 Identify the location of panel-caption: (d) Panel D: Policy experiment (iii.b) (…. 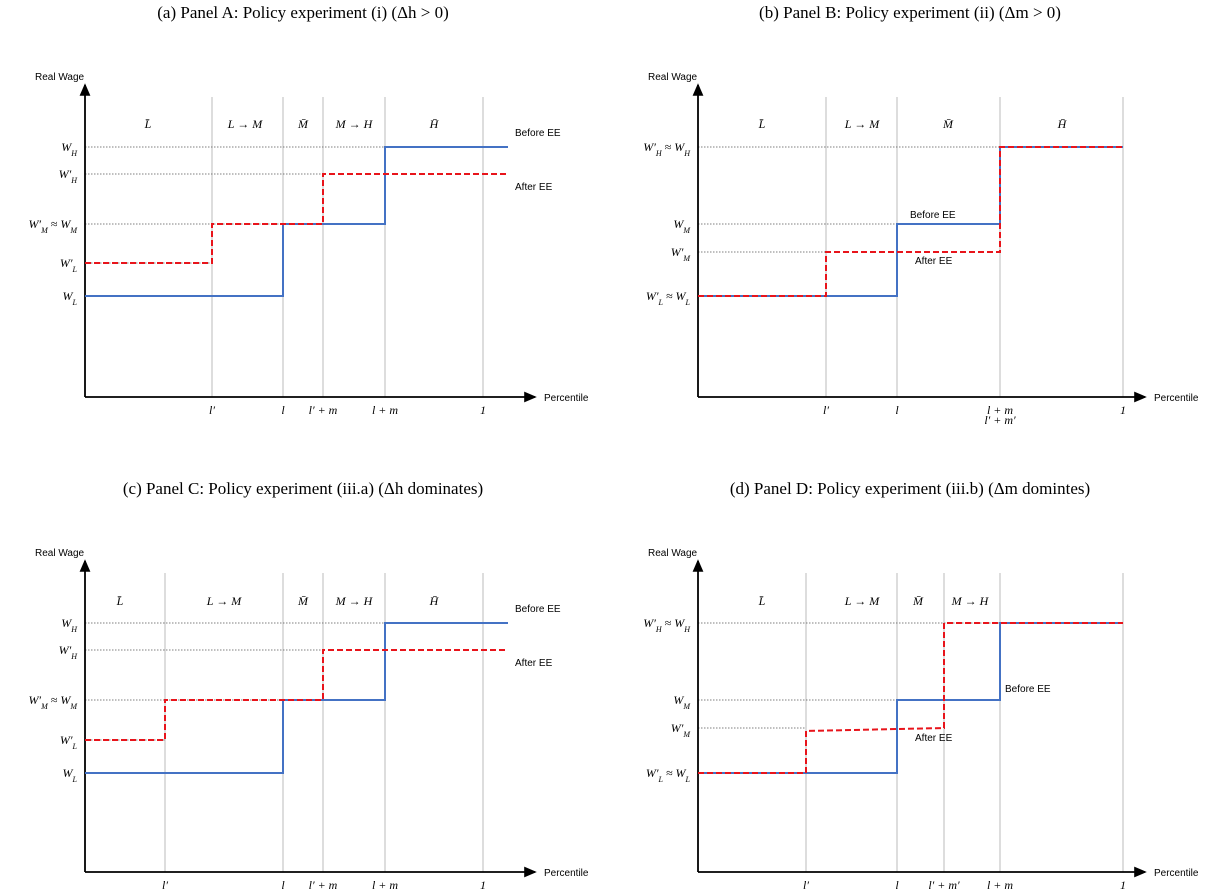
(910, 488).